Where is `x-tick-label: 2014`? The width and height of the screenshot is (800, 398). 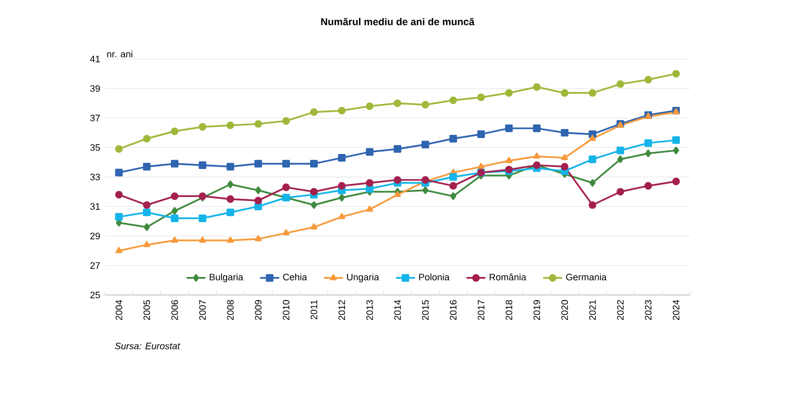
x-tick-label: 2014 is located at coordinates (397, 310).